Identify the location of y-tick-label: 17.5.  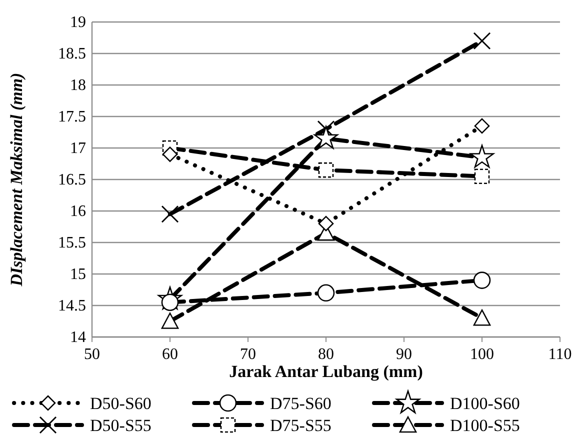
(72, 117).